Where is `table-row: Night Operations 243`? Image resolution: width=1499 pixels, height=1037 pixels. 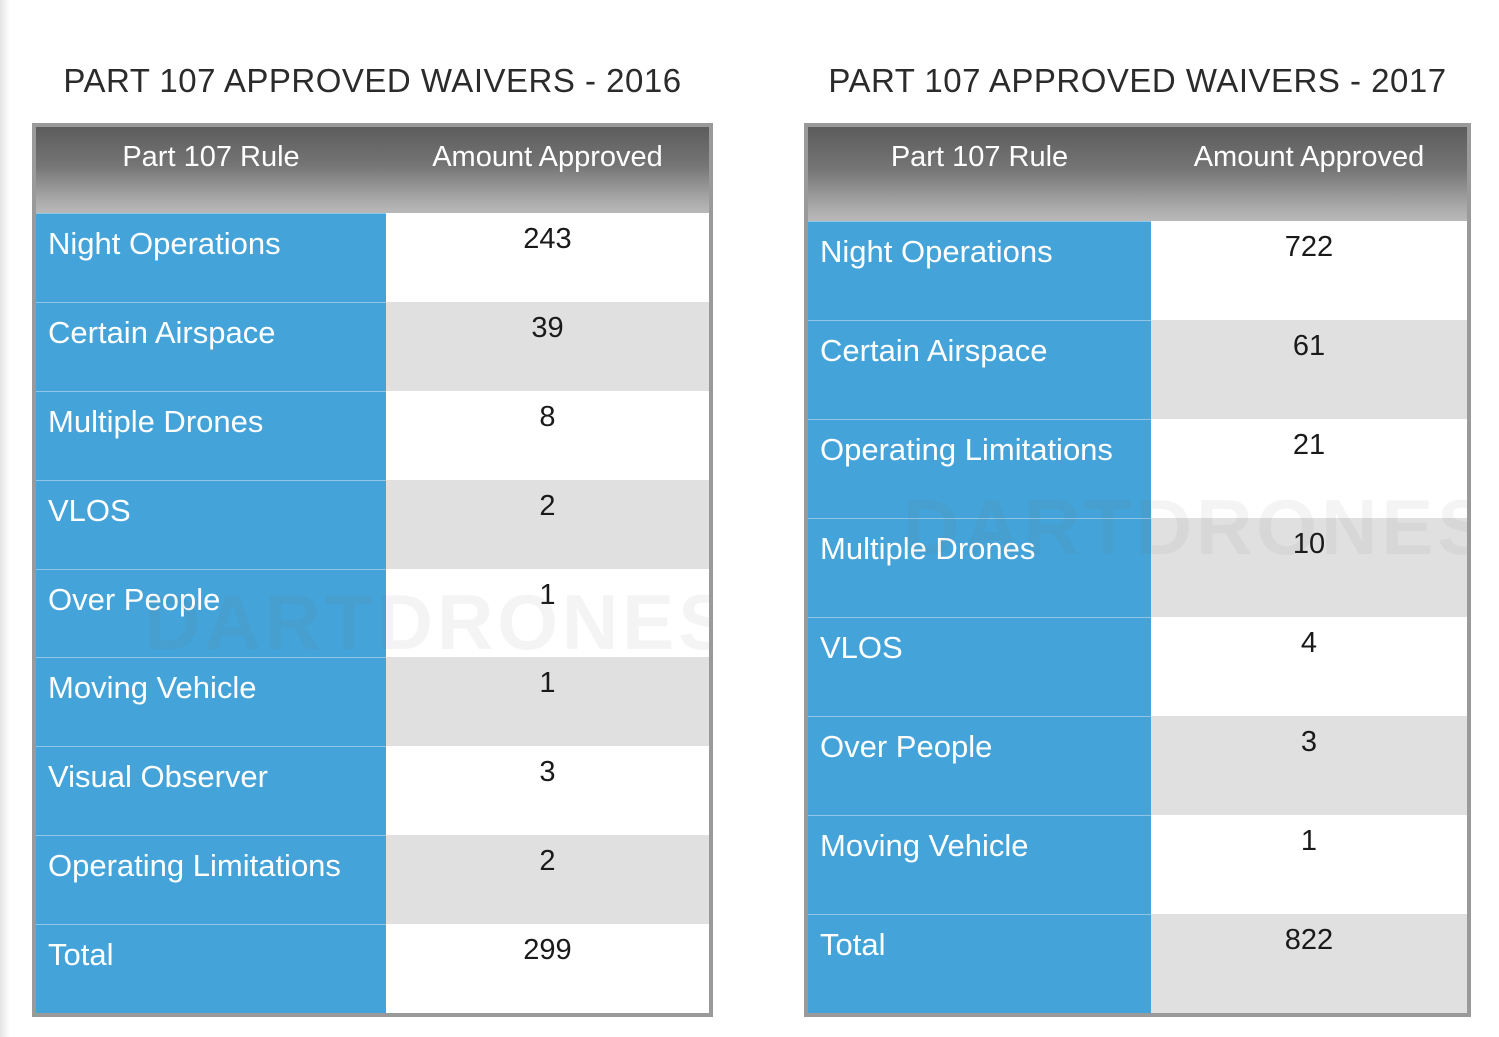 table-row: Night Operations 243 is located at coordinates (372, 257).